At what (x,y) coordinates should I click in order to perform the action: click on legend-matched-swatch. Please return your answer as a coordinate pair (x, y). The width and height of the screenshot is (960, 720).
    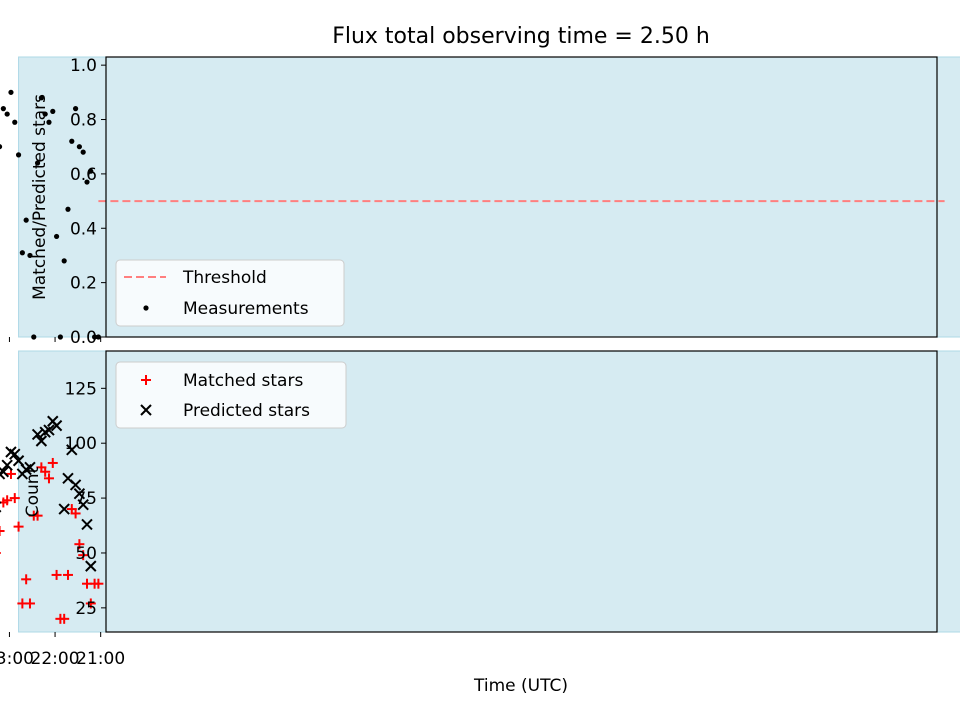
    Looking at the image, I should click on (146, 380).